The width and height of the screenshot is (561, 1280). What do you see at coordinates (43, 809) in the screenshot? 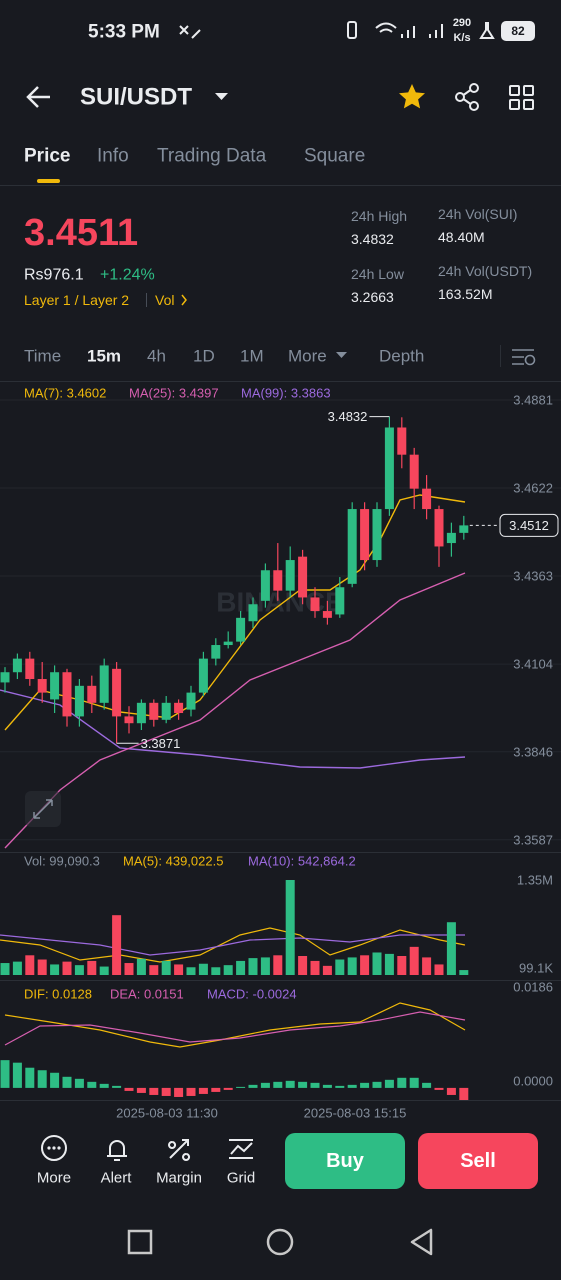
I see `fullscreen-button` at bounding box center [43, 809].